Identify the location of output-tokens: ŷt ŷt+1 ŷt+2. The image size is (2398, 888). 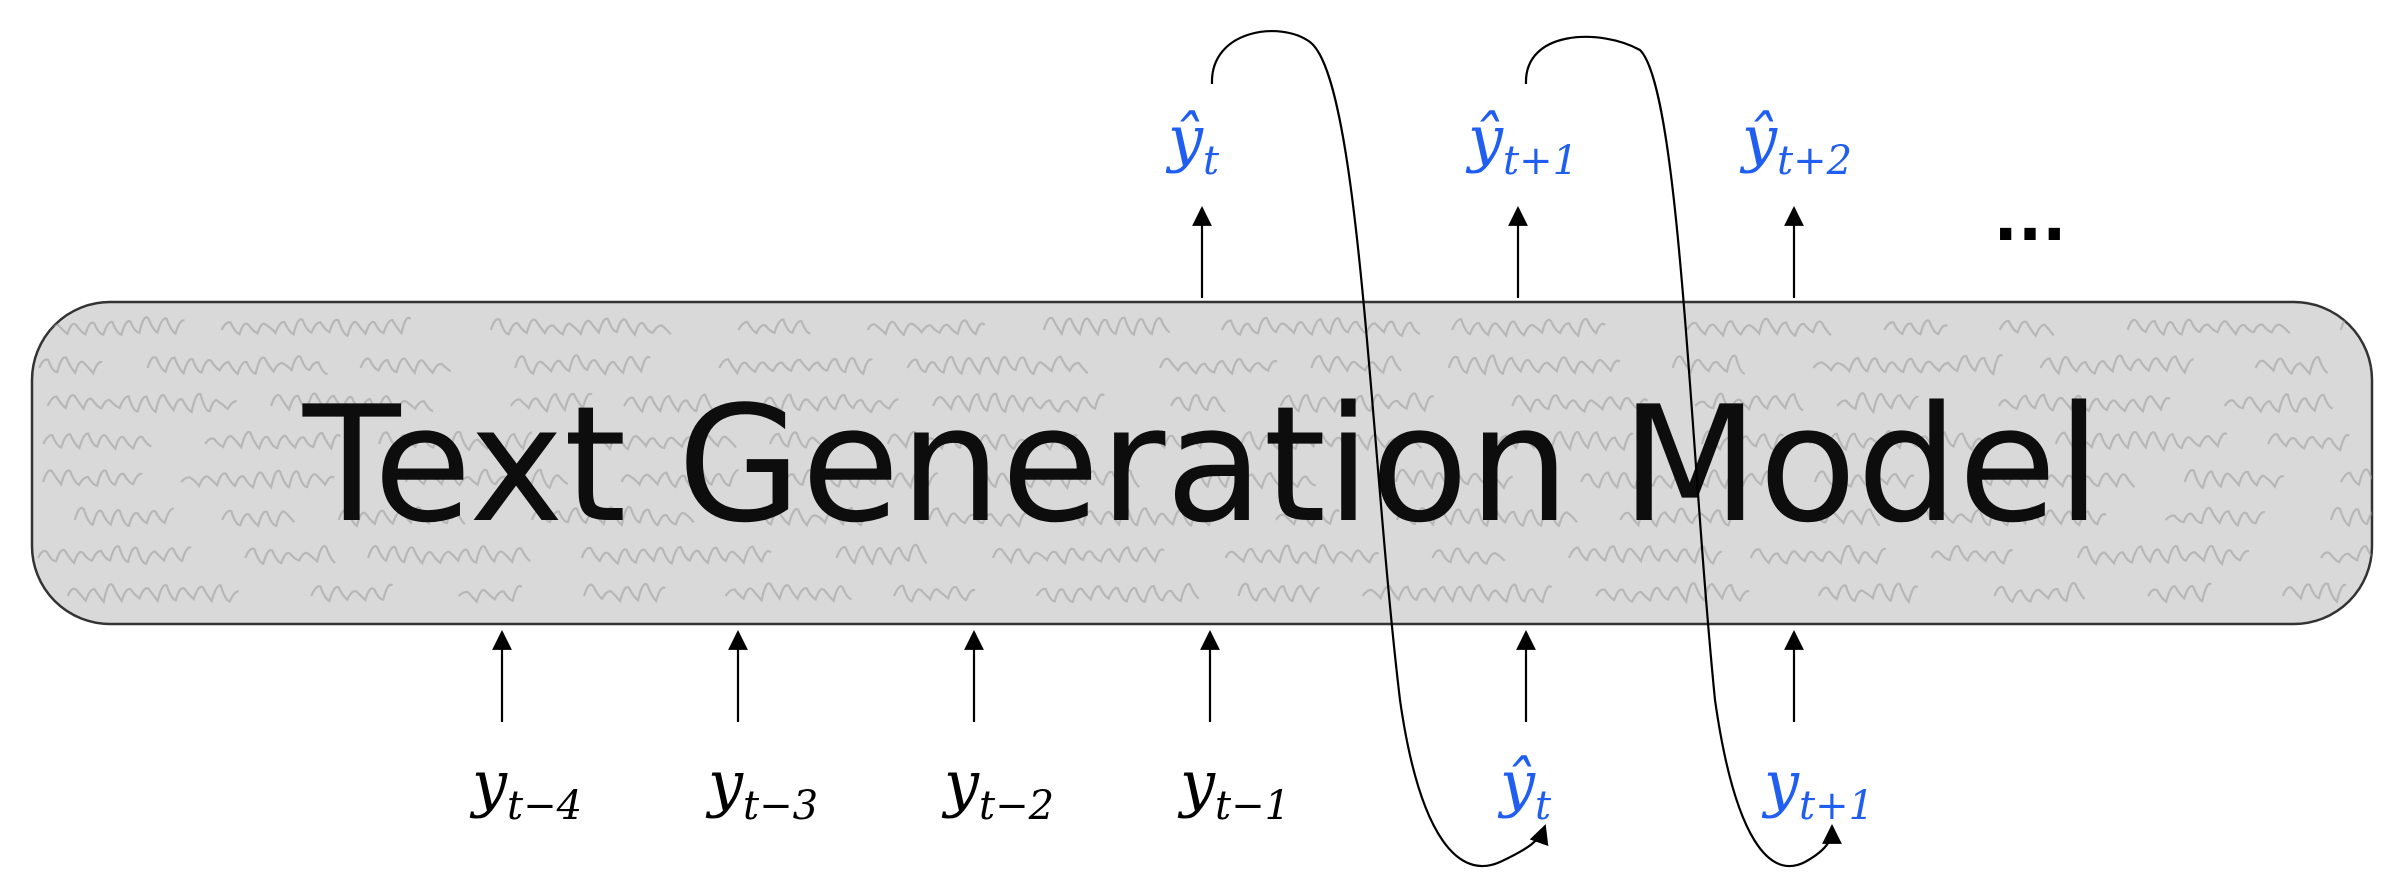
(1508, 143).